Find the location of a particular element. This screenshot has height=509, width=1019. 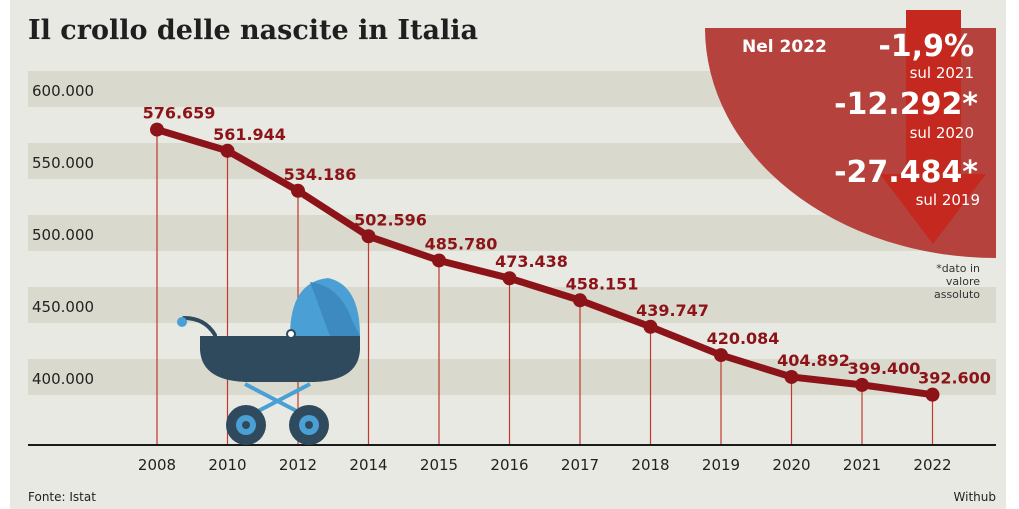

data-label: 458.151 is located at coordinates (602, 283).